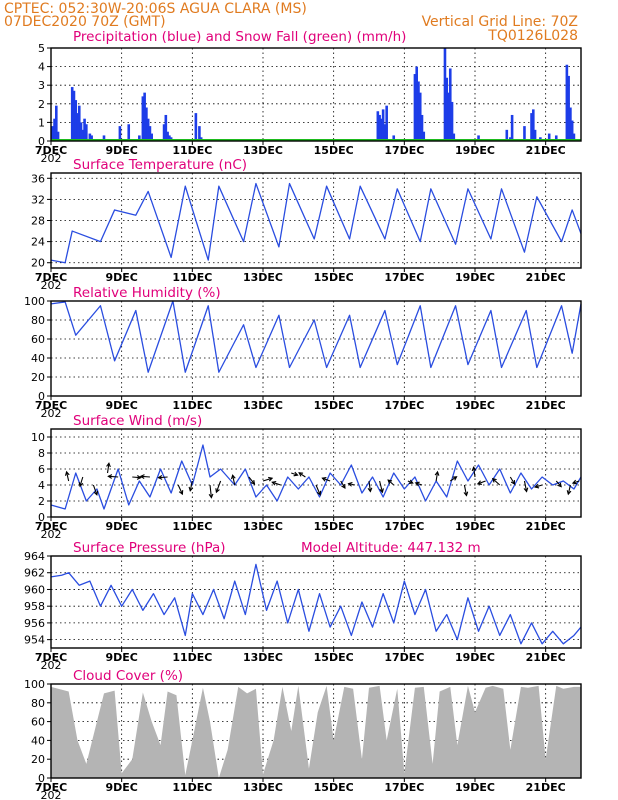  Describe the element at coordinates (316, 94) in the screenshot. I see `precip-grid` at that location.